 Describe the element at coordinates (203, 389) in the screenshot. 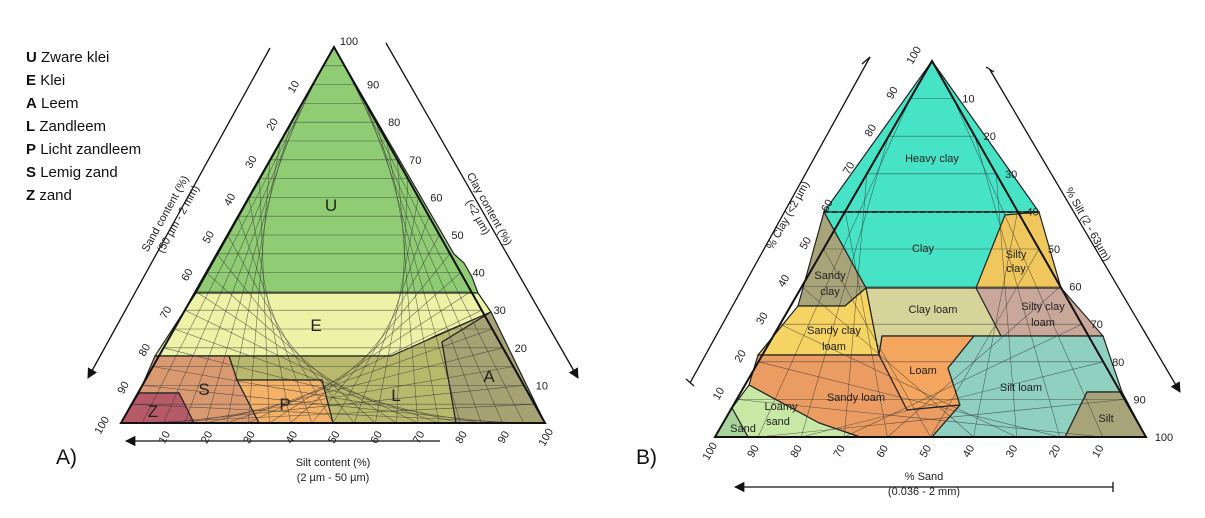

I see `region-label-s: S` at that location.